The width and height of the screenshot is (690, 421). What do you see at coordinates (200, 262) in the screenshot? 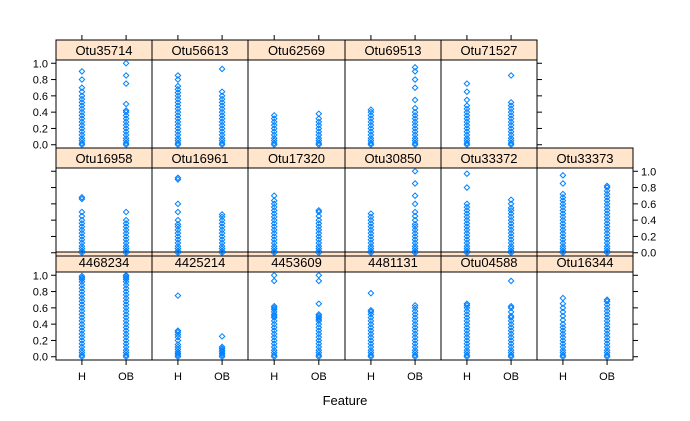
I see `strip-label-4425214: 4425214` at bounding box center [200, 262].